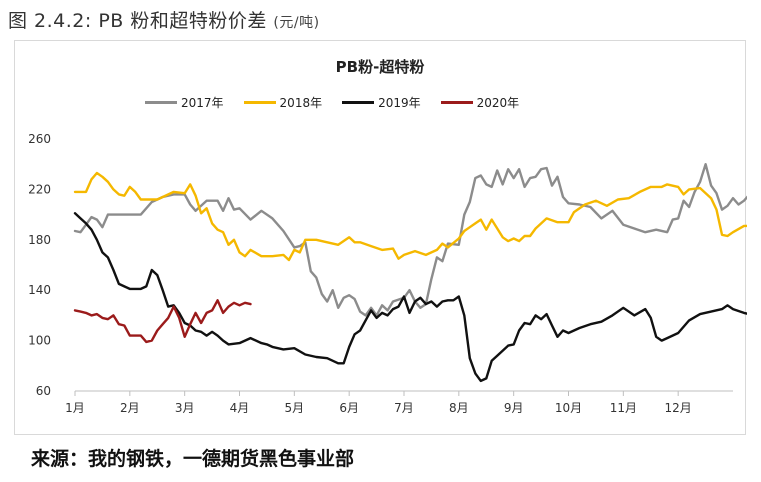 The width and height of the screenshot is (761, 482). Describe the element at coordinates (349, 408) in the screenshot. I see `x-tick-label: 6月` at that location.